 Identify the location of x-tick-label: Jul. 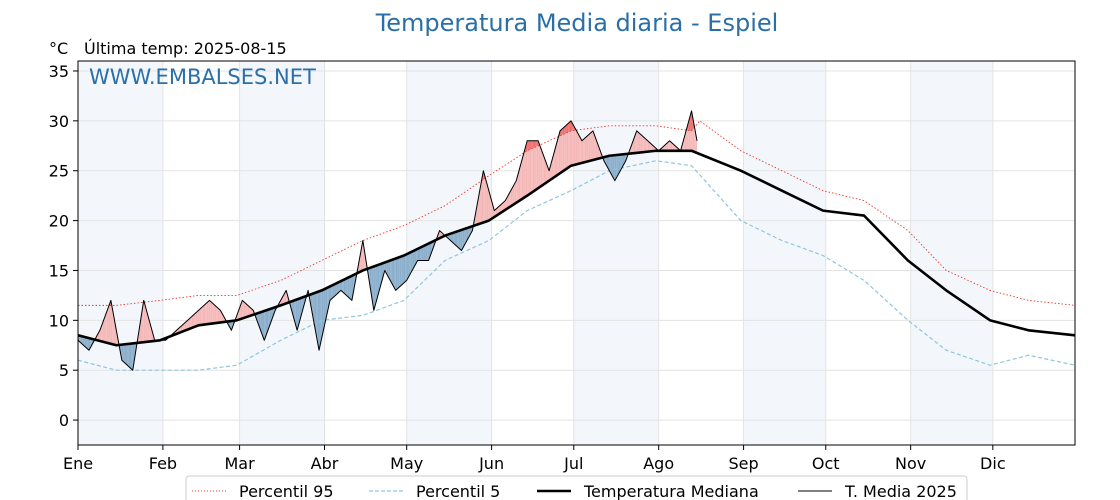
(573, 463).